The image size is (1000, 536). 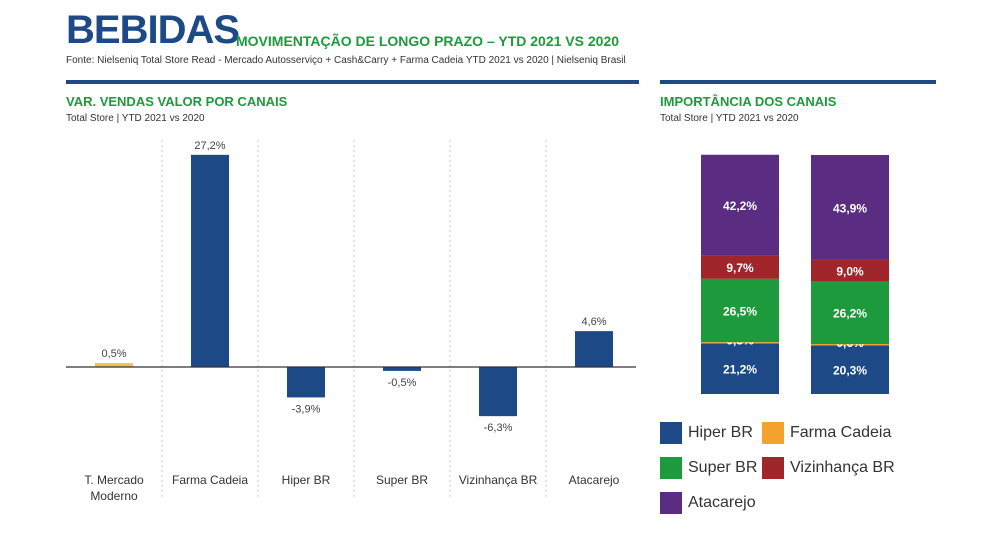 What do you see at coordinates (720, 432) in the screenshot?
I see `legend-label: Hiper BR` at bounding box center [720, 432].